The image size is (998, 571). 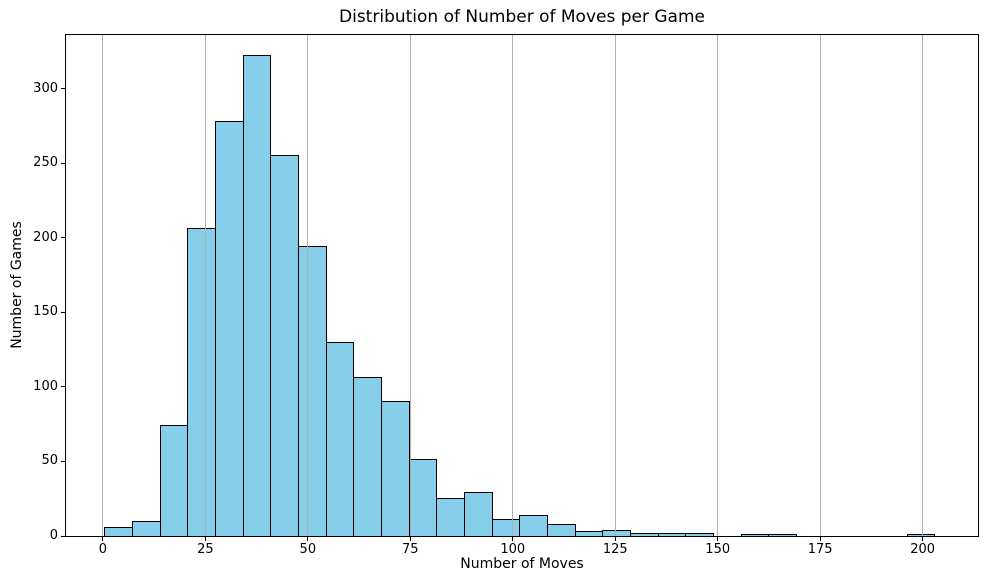 I want to click on y-tick-label: 50, so click(x=49, y=461).